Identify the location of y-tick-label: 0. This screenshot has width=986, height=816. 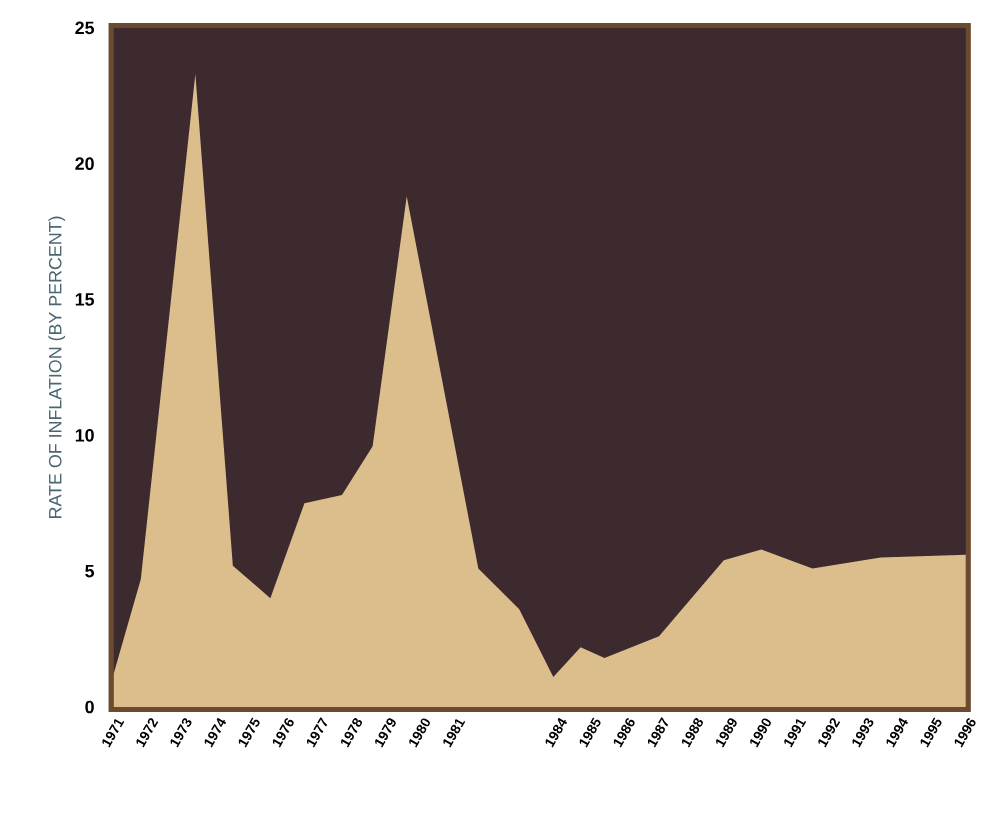
(89, 707).